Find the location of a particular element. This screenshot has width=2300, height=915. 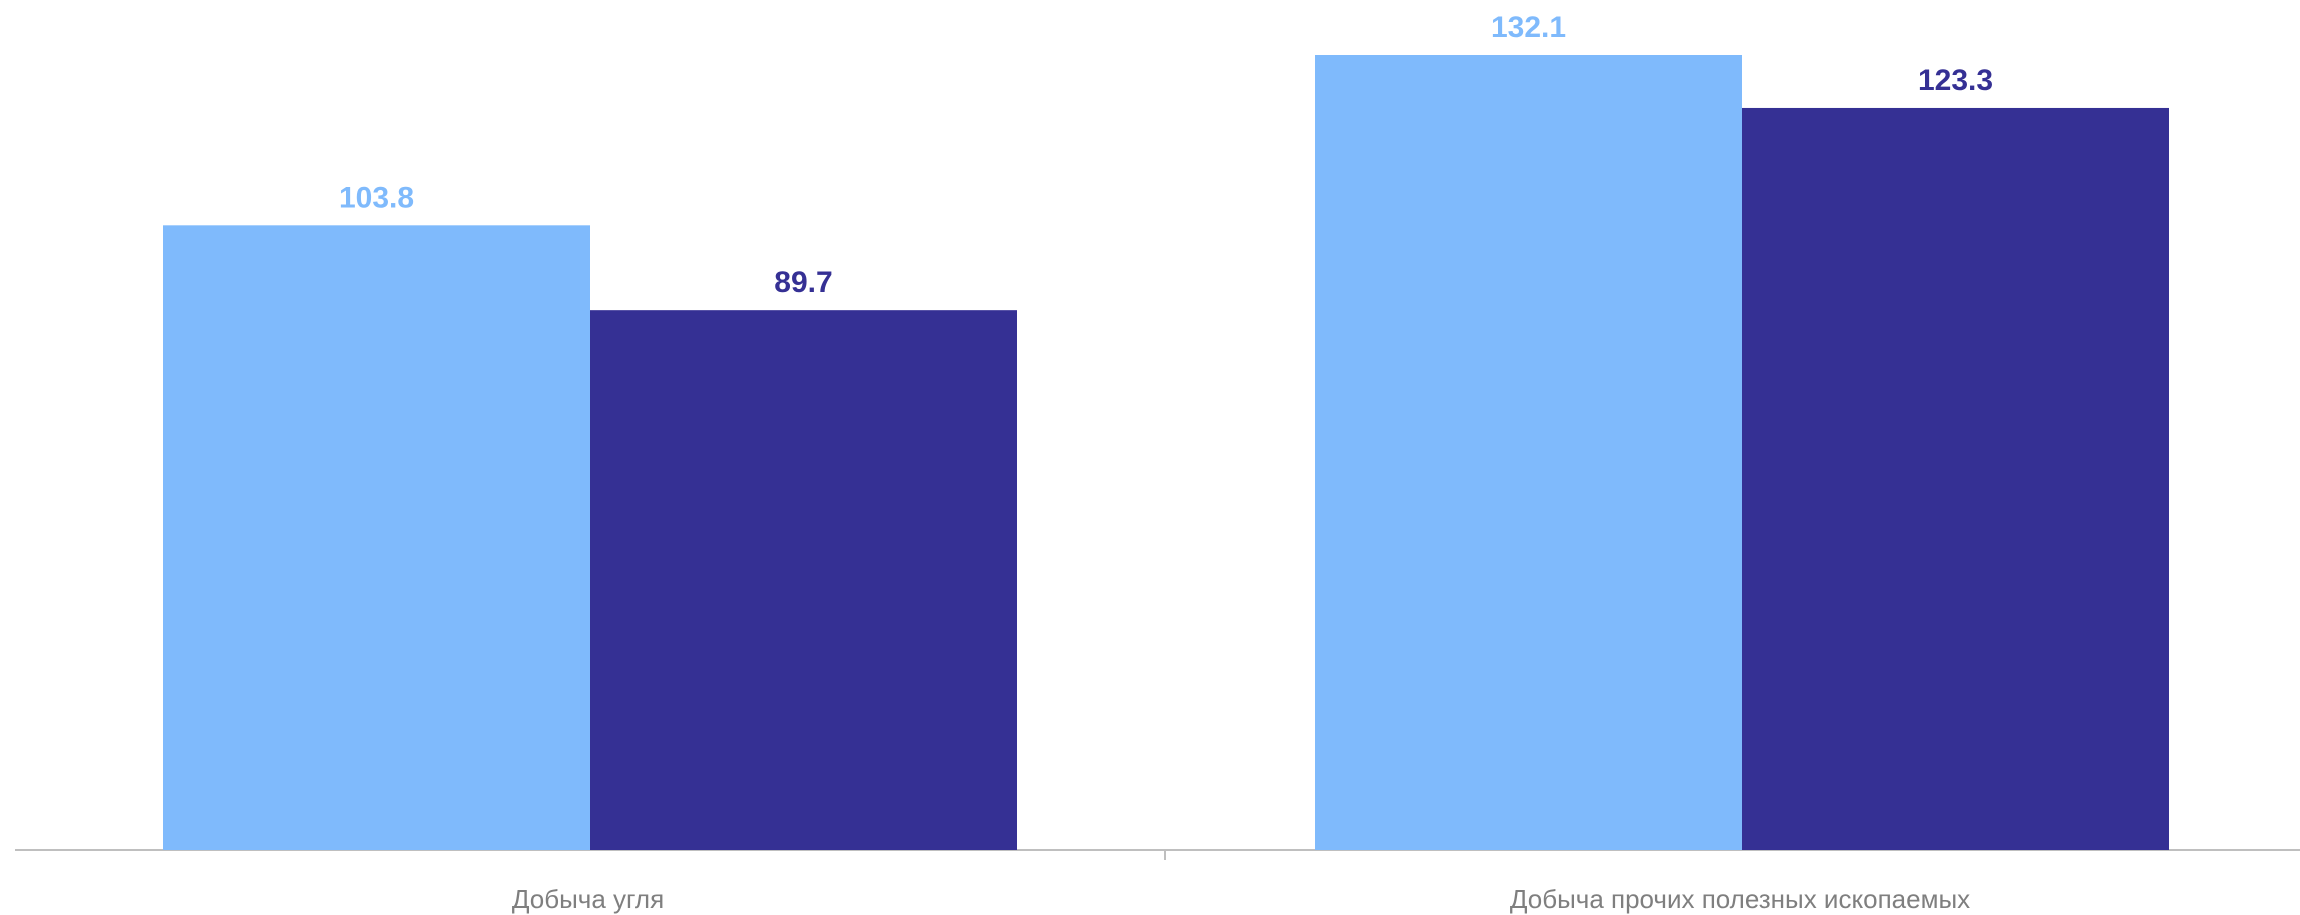

data-label-series-2-category-2: 123.3 is located at coordinates (1955, 80).